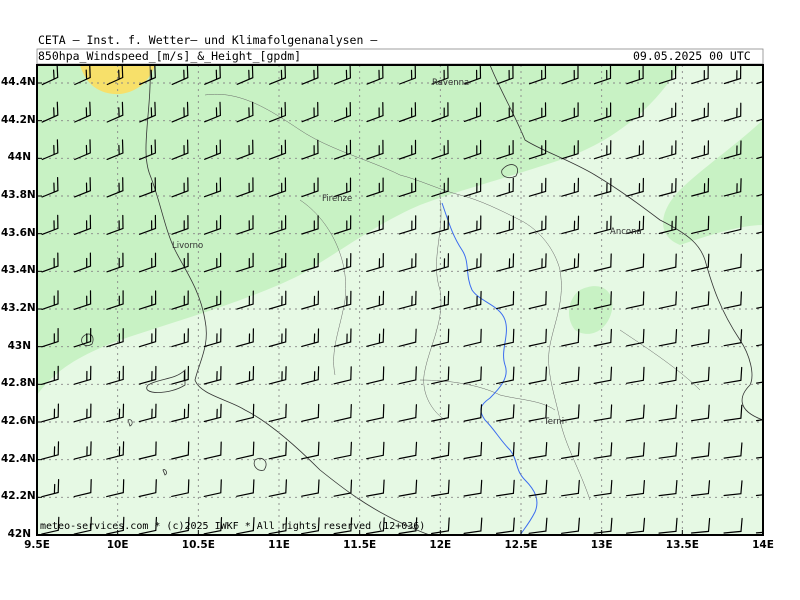 Image resolution: width=800 pixels, height=600 pixels. I want to click on lon-label: 9.5E, so click(37, 545).